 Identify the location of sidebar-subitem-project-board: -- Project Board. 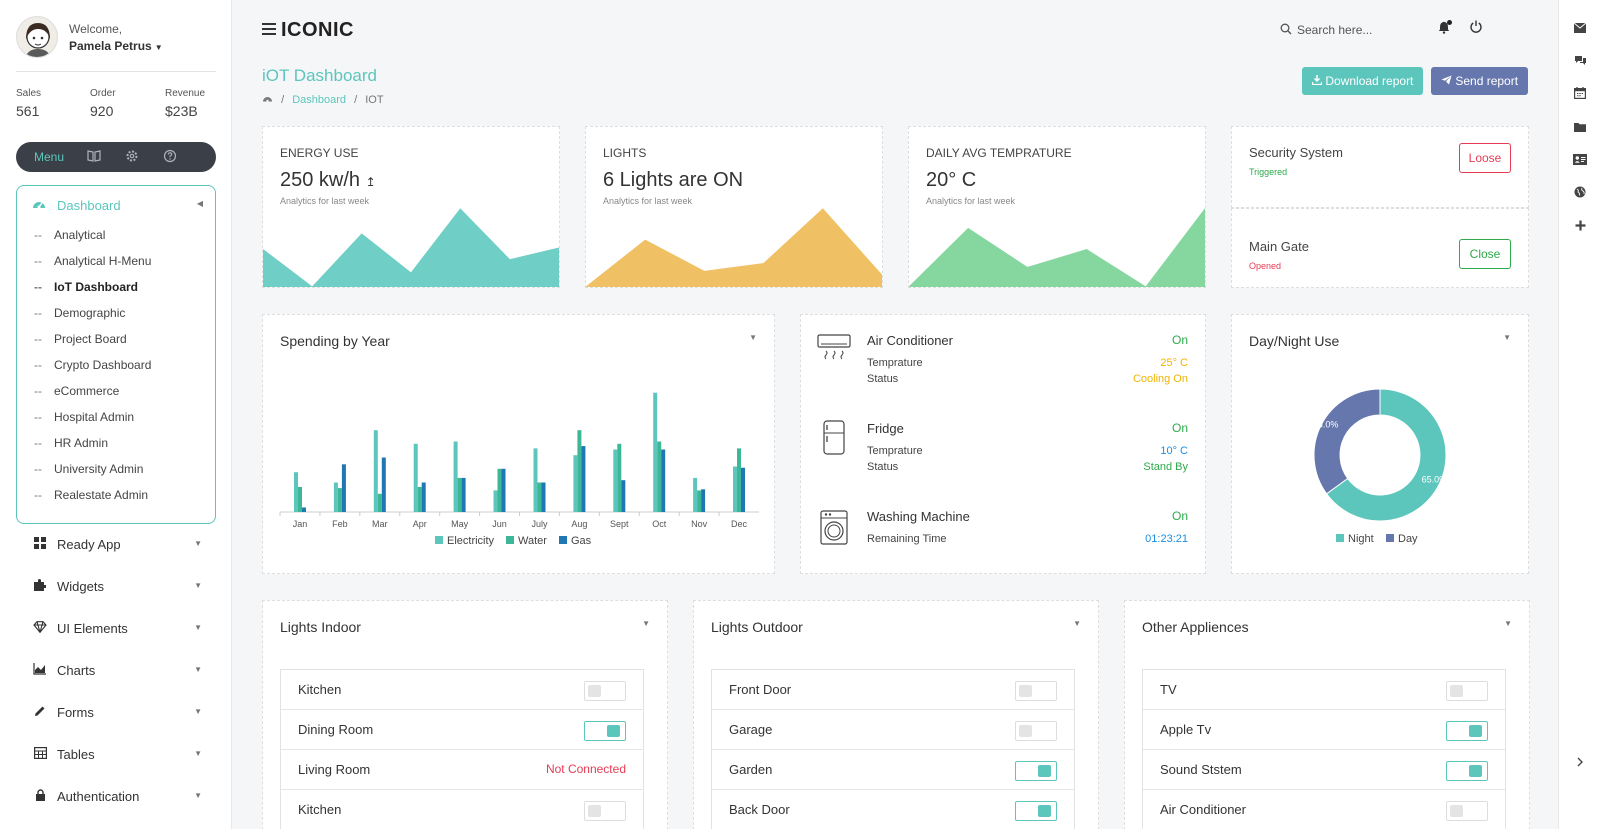
(80, 339).